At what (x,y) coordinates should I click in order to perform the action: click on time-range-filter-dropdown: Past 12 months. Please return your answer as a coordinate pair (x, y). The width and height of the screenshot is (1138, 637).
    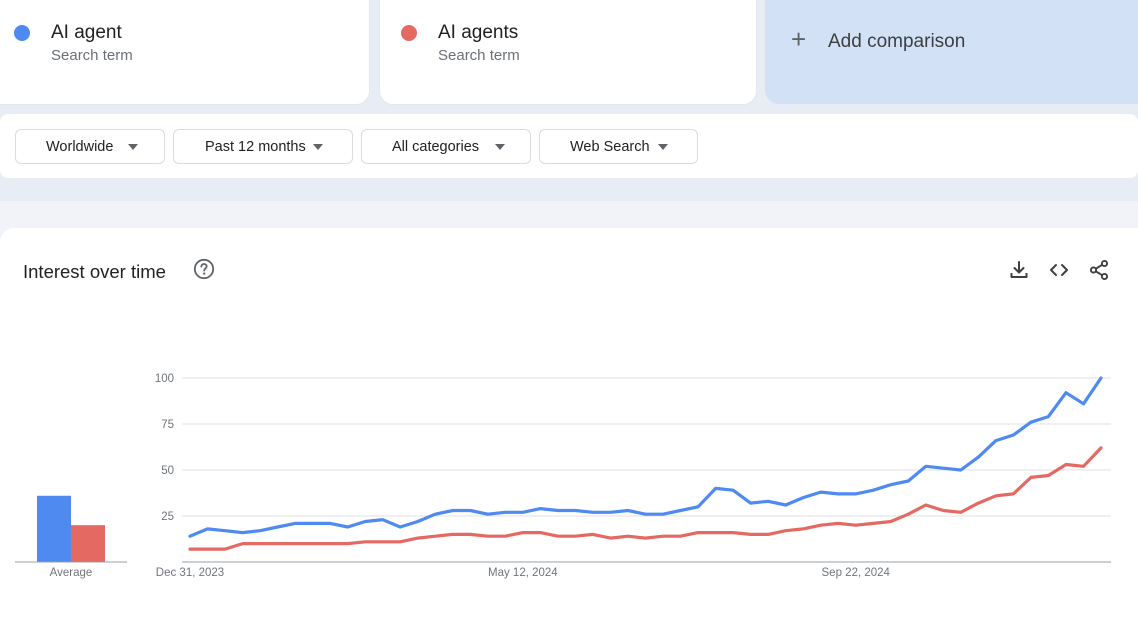
    Looking at the image, I should click on (263, 146).